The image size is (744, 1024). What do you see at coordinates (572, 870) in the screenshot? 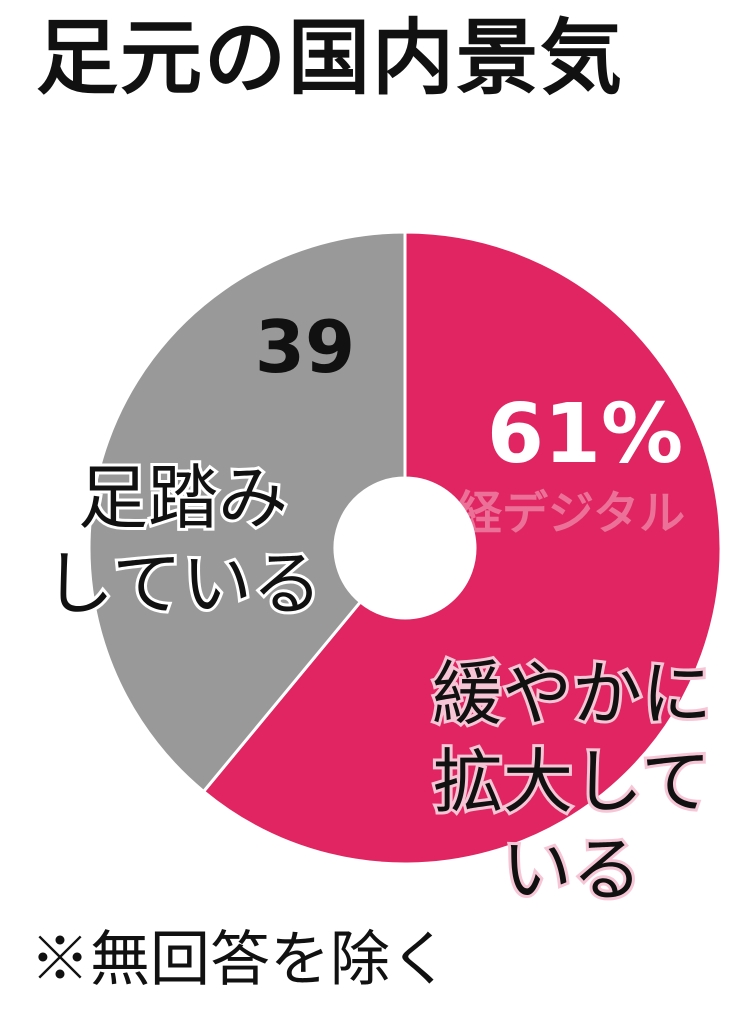
I see `slice-label-line: いる` at bounding box center [572, 870].